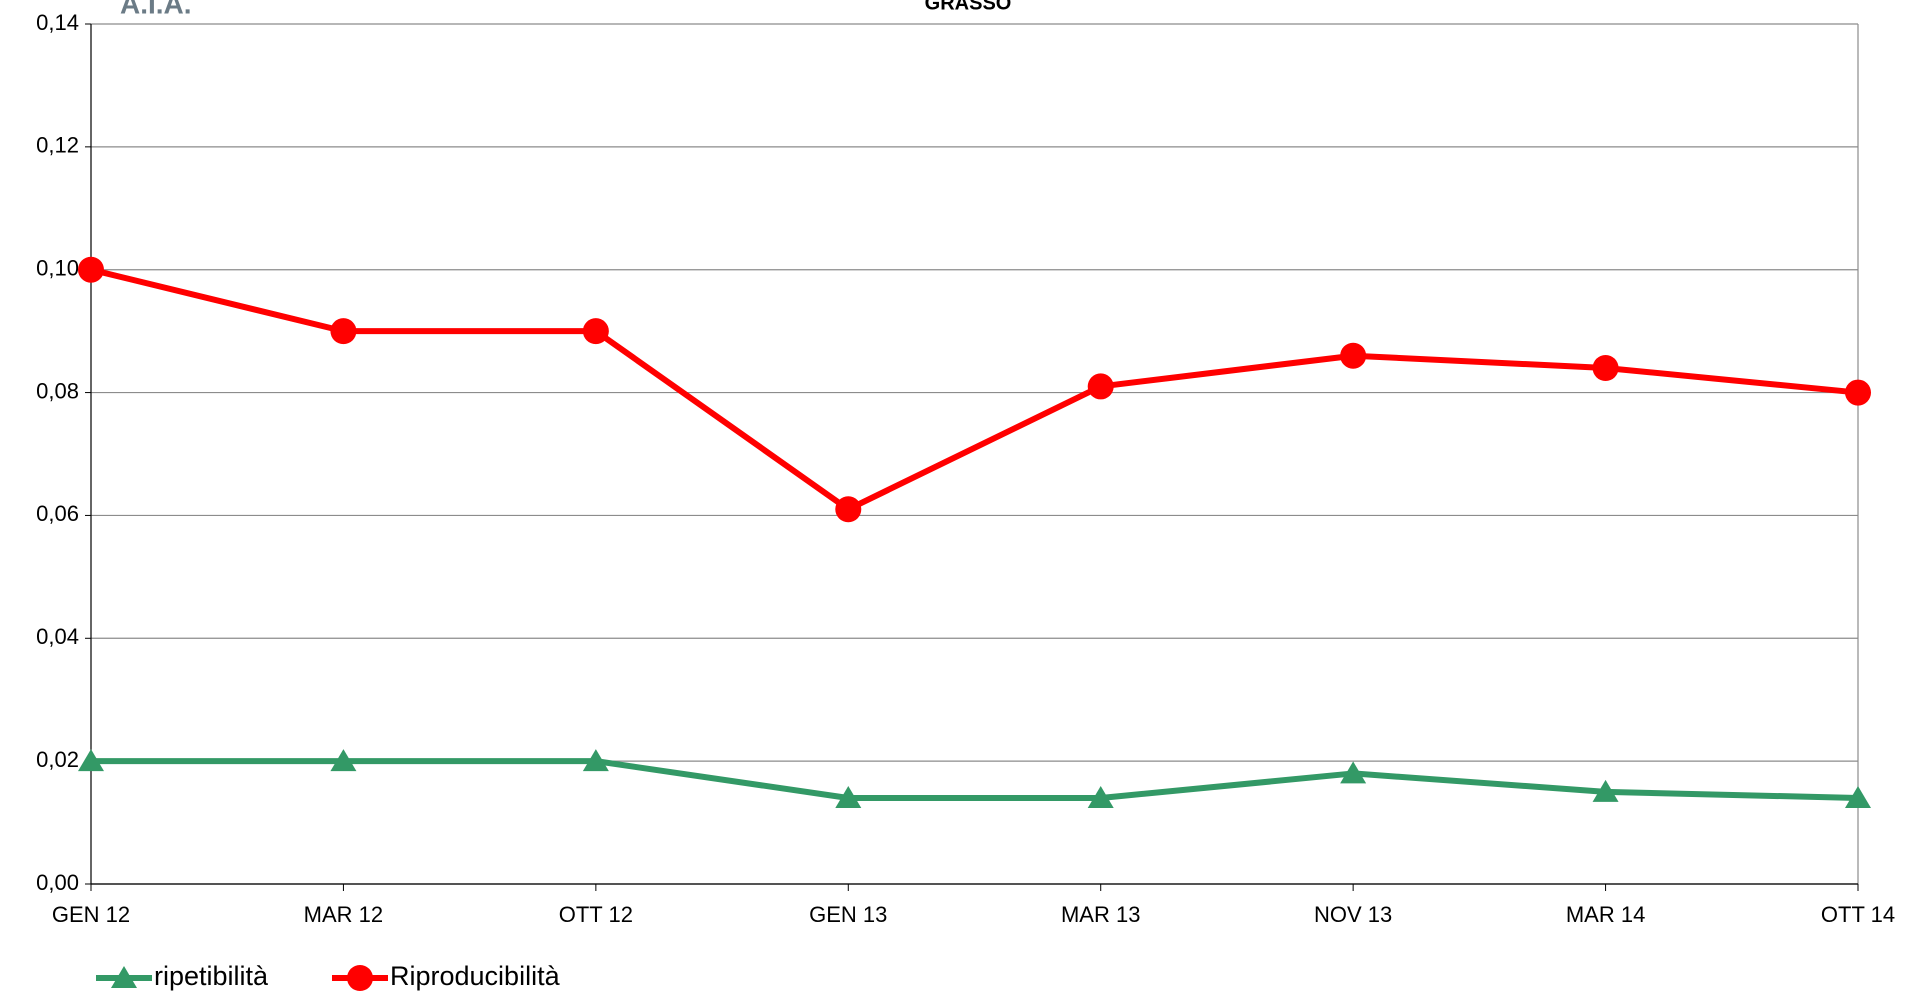 The width and height of the screenshot is (1907, 1008). I want to click on x-tick-label: NOV 13, so click(1353, 914).